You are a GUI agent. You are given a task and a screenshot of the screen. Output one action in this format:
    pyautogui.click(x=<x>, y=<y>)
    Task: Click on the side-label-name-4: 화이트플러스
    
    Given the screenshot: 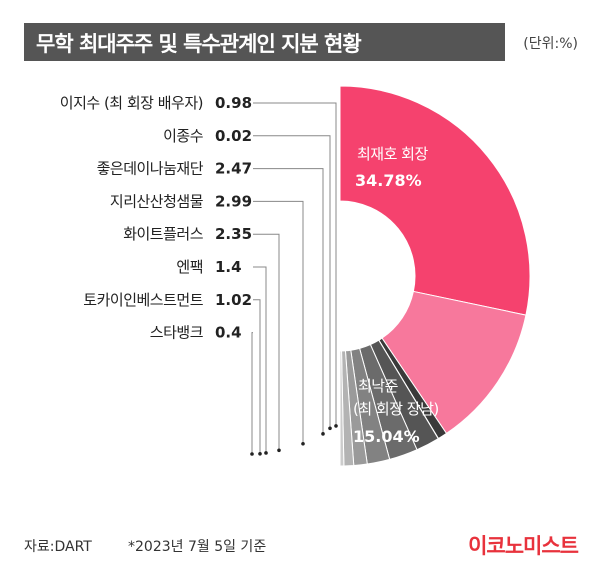 What is the action you would take?
    pyautogui.click(x=163, y=234)
    